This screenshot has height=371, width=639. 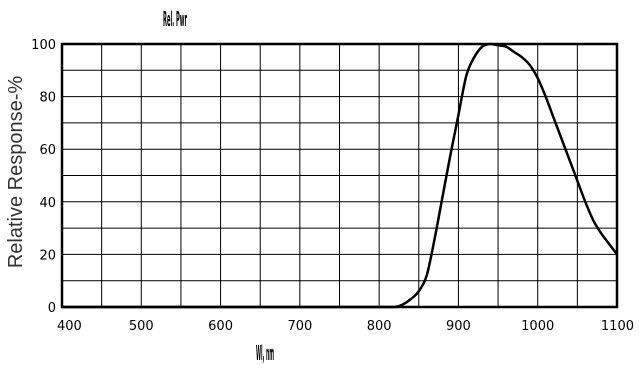 I want to click on x-tick-labels: 400 500 600 700 800 900 1000 1100, so click(x=345, y=326).